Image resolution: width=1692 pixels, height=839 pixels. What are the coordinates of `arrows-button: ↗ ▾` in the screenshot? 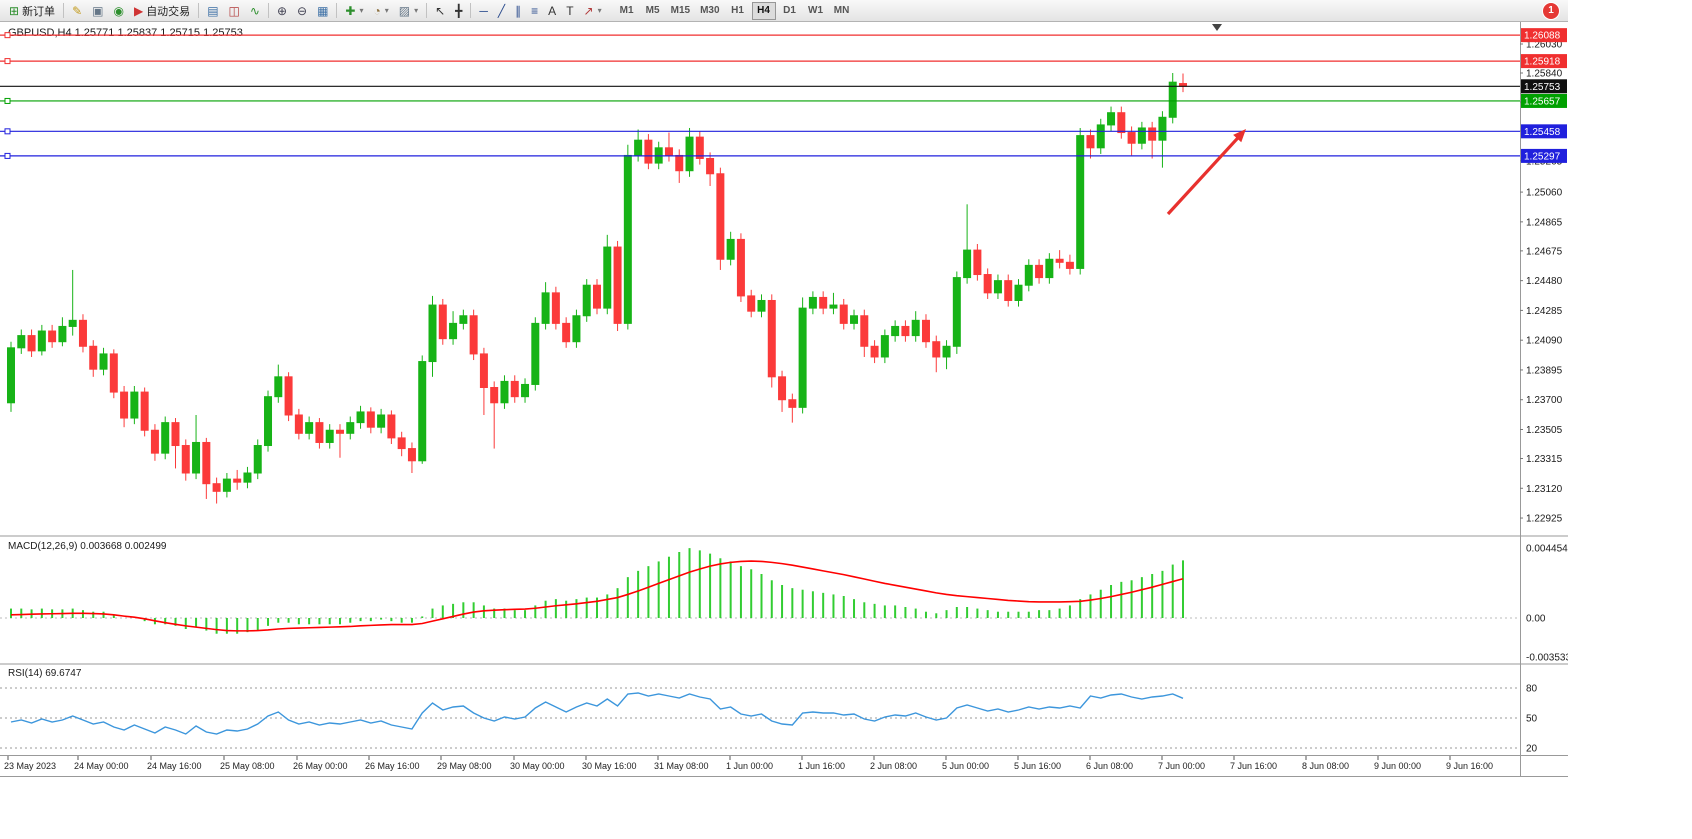 It's located at (593, 11).